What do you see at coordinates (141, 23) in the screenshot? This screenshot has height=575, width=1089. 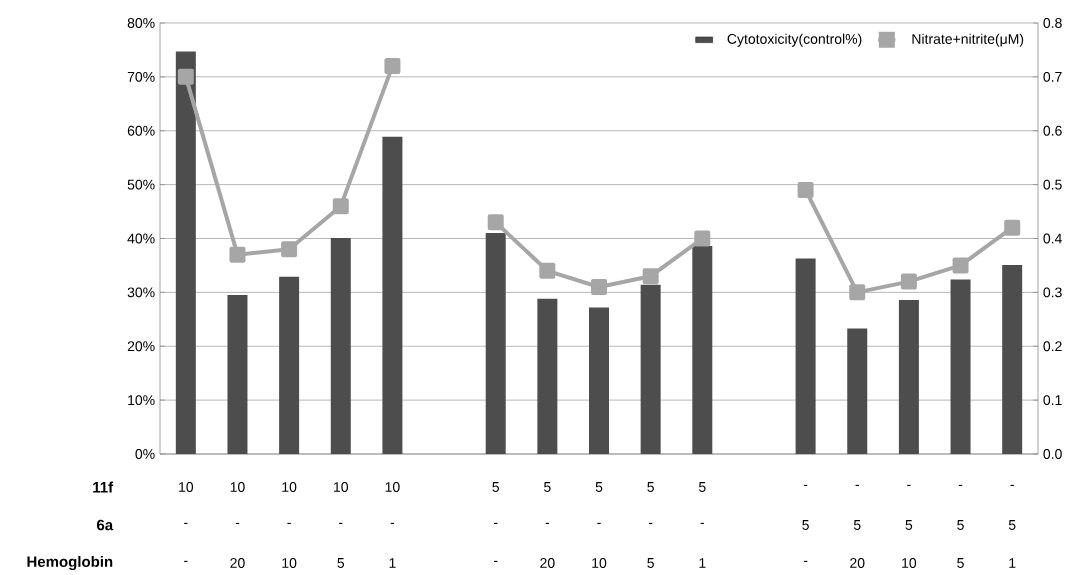 I see `y-tick-label: 80%` at bounding box center [141, 23].